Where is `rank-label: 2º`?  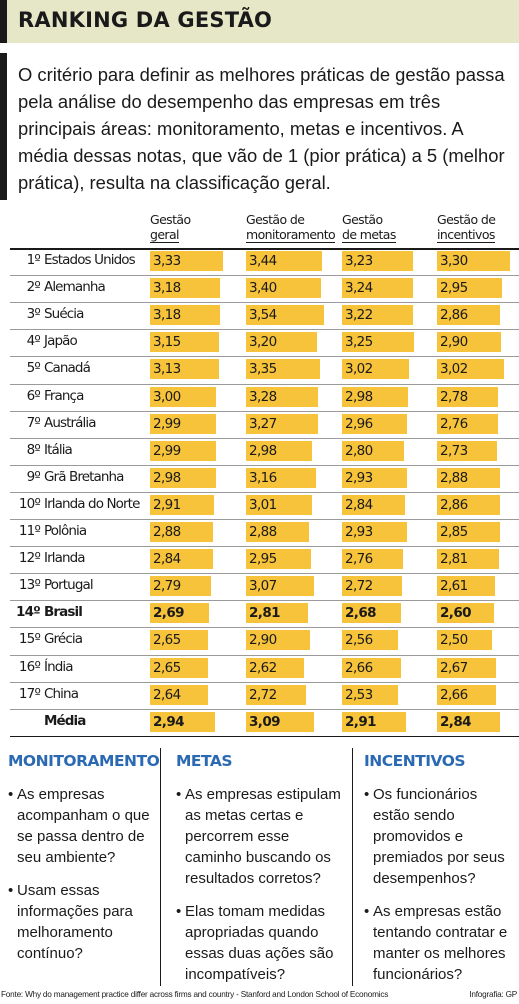 rank-label: 2º is located at coordinates (33, 287).